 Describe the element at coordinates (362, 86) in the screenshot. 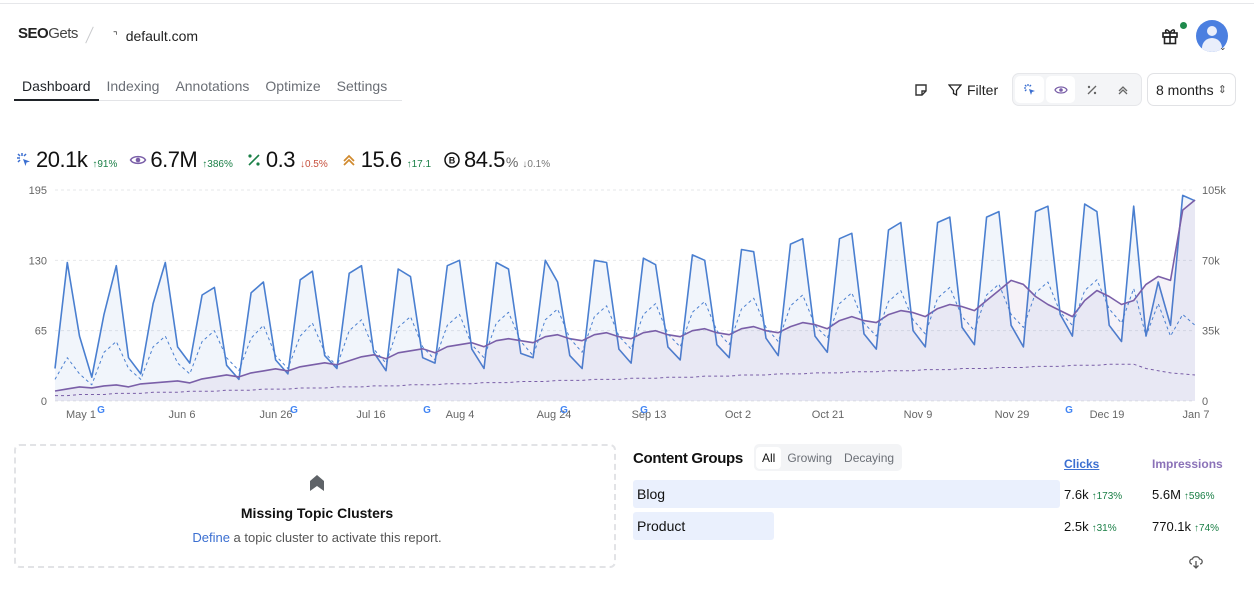

I see `tab-settings: Settings` at that location.